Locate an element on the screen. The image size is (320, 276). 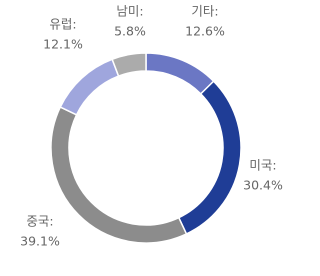
category-label: 미국: is located at coordinates (262, 165).